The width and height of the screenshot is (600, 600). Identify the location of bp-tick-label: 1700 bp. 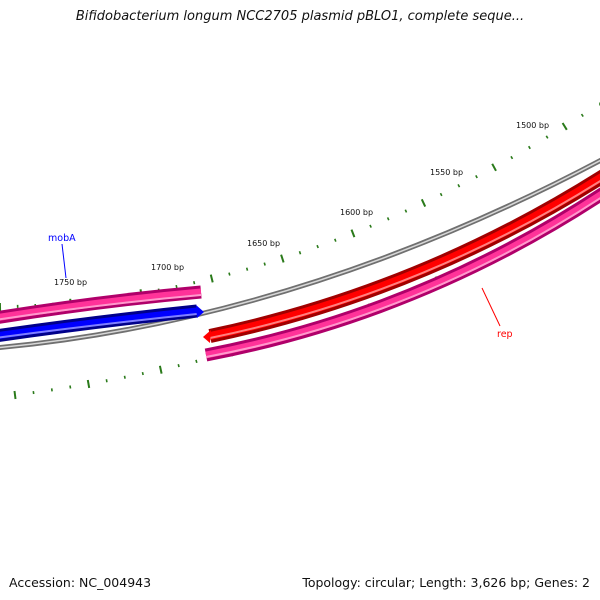
(167, 267).